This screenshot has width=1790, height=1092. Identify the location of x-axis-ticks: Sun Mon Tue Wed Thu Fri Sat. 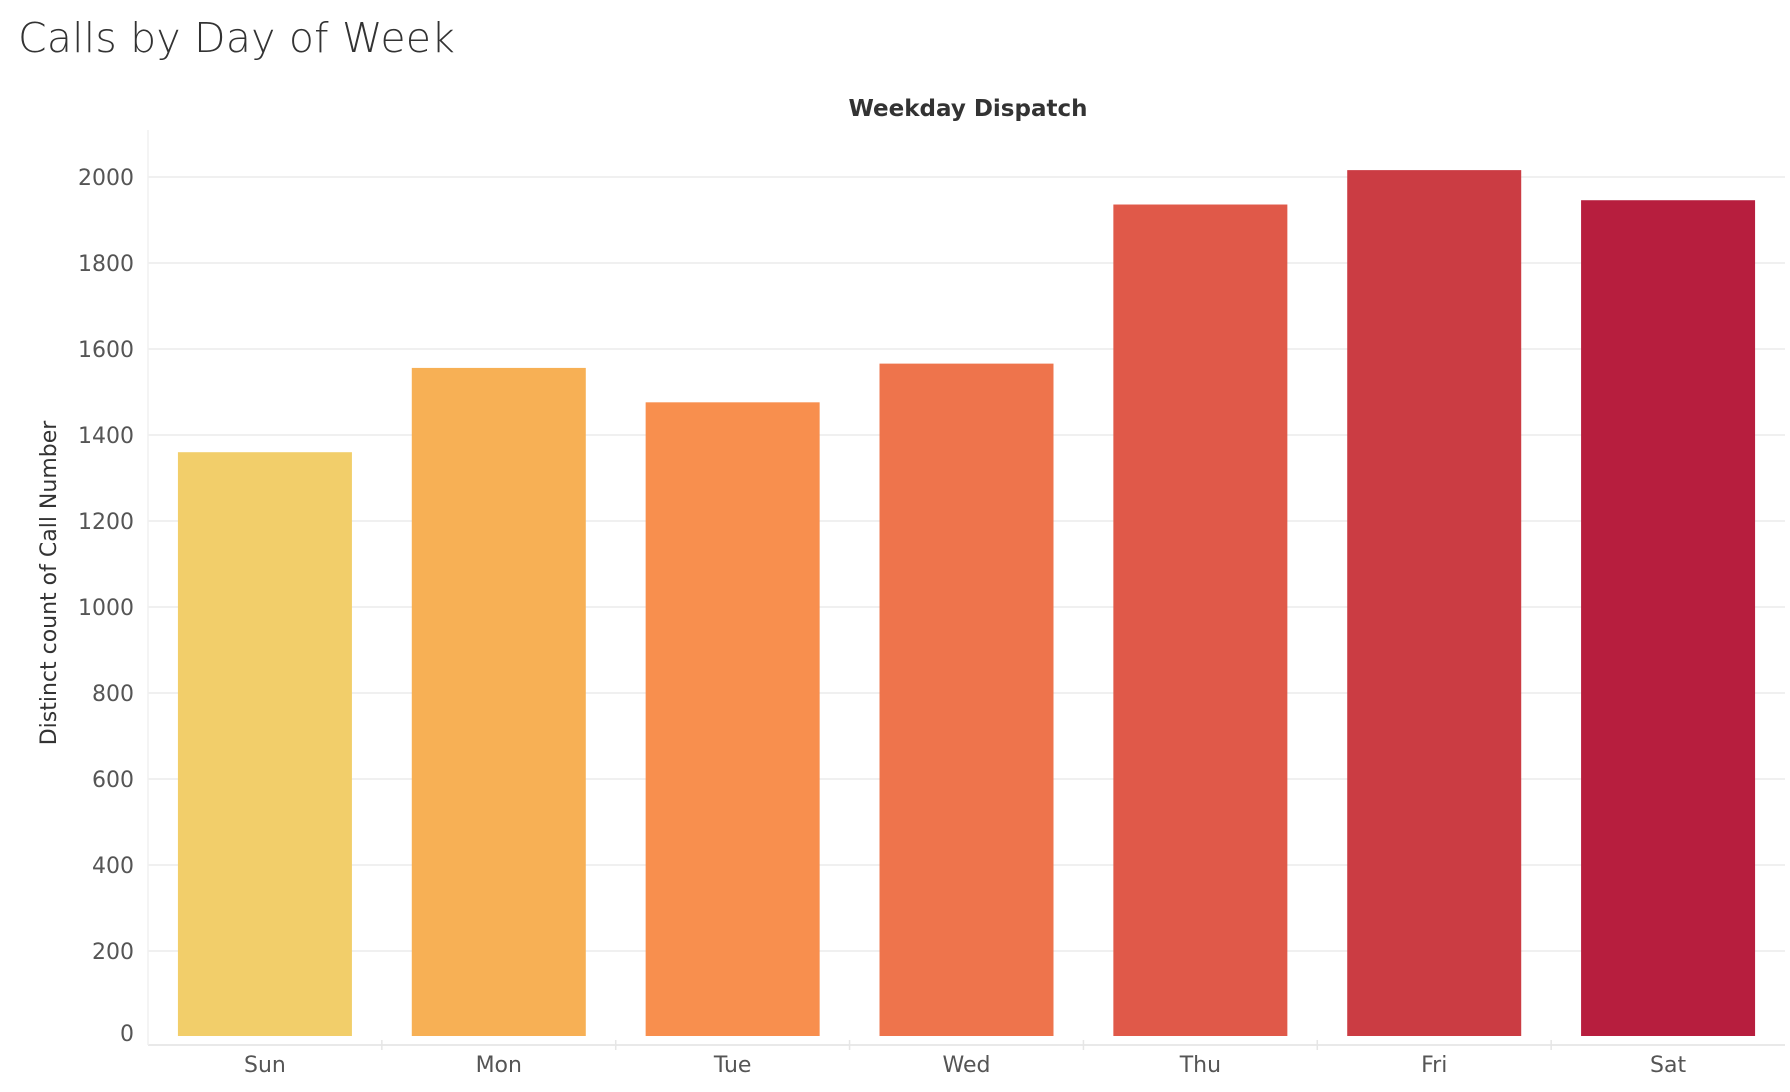
(965, 1059).